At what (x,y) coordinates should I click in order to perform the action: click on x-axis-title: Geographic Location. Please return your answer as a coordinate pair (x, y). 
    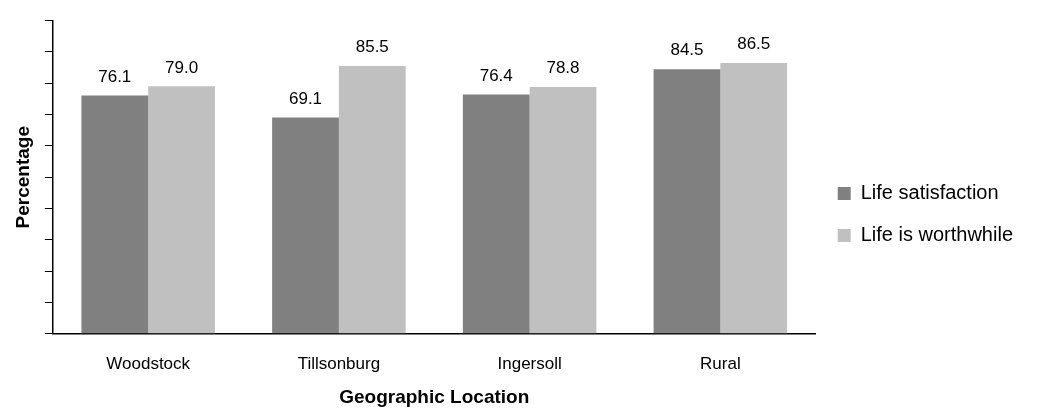
    Looking at the image, I should click on (434, 396).